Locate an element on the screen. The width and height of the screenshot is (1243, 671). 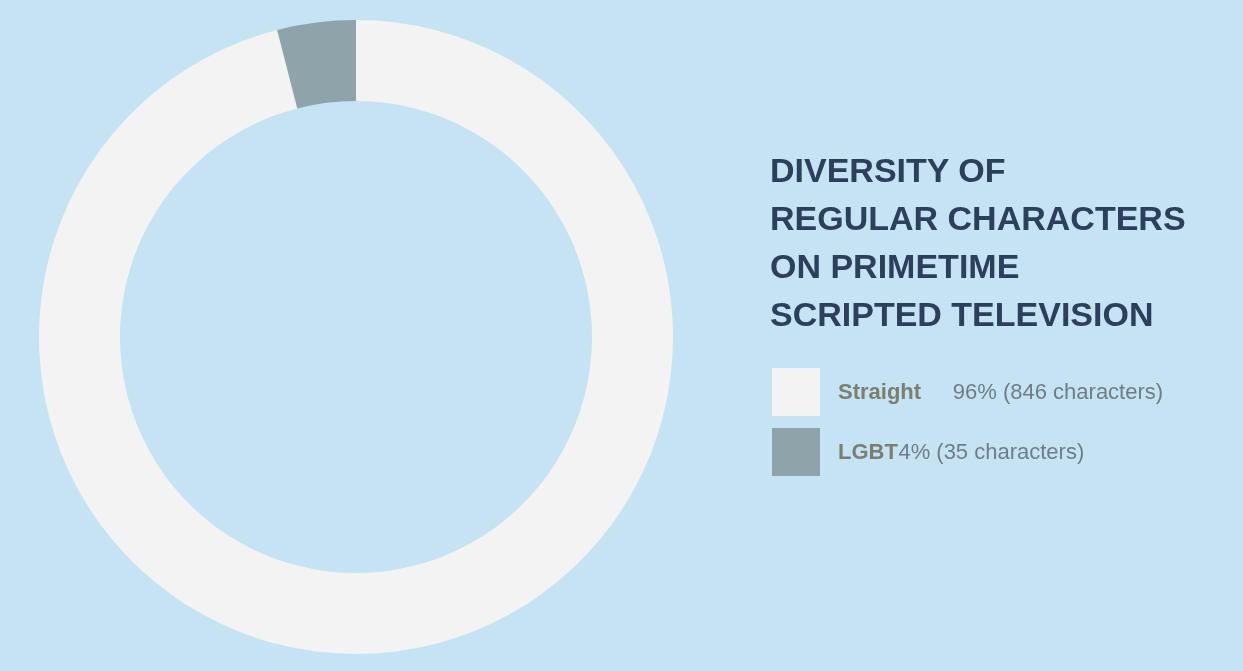
legend-label: Straight is located at coordinates (880, 391).